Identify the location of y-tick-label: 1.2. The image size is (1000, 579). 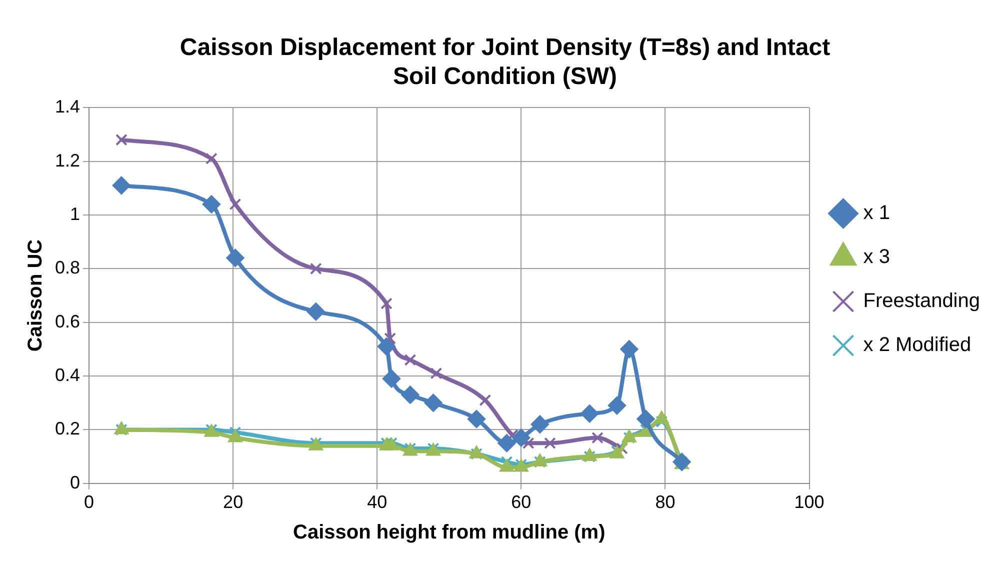
(67, 160).